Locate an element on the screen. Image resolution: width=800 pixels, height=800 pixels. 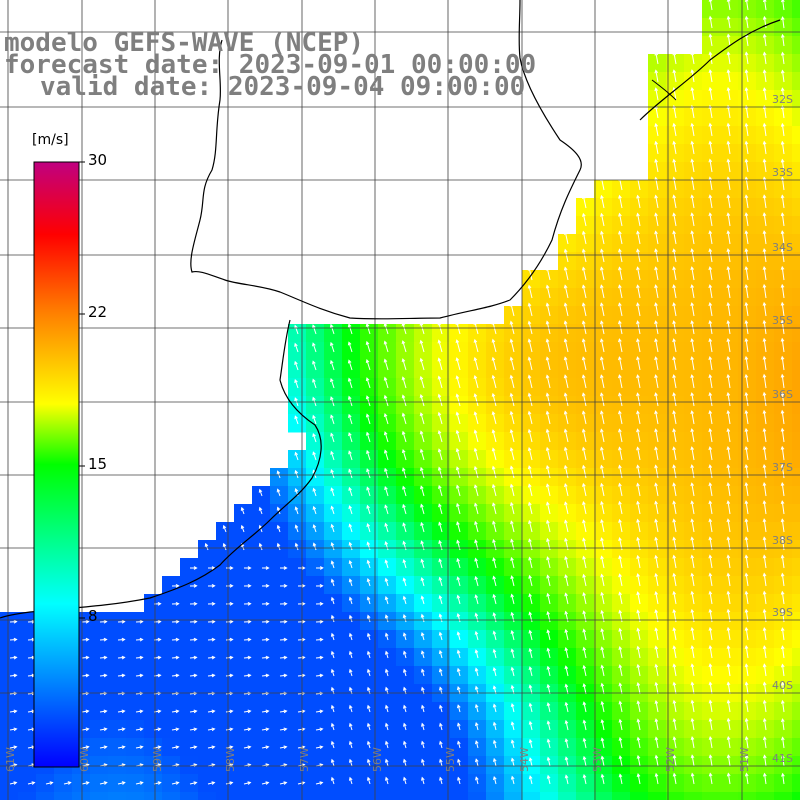
forecast-date: forecast date: 2023-09-01 00:00:00 is located at coordinates (270, 65).